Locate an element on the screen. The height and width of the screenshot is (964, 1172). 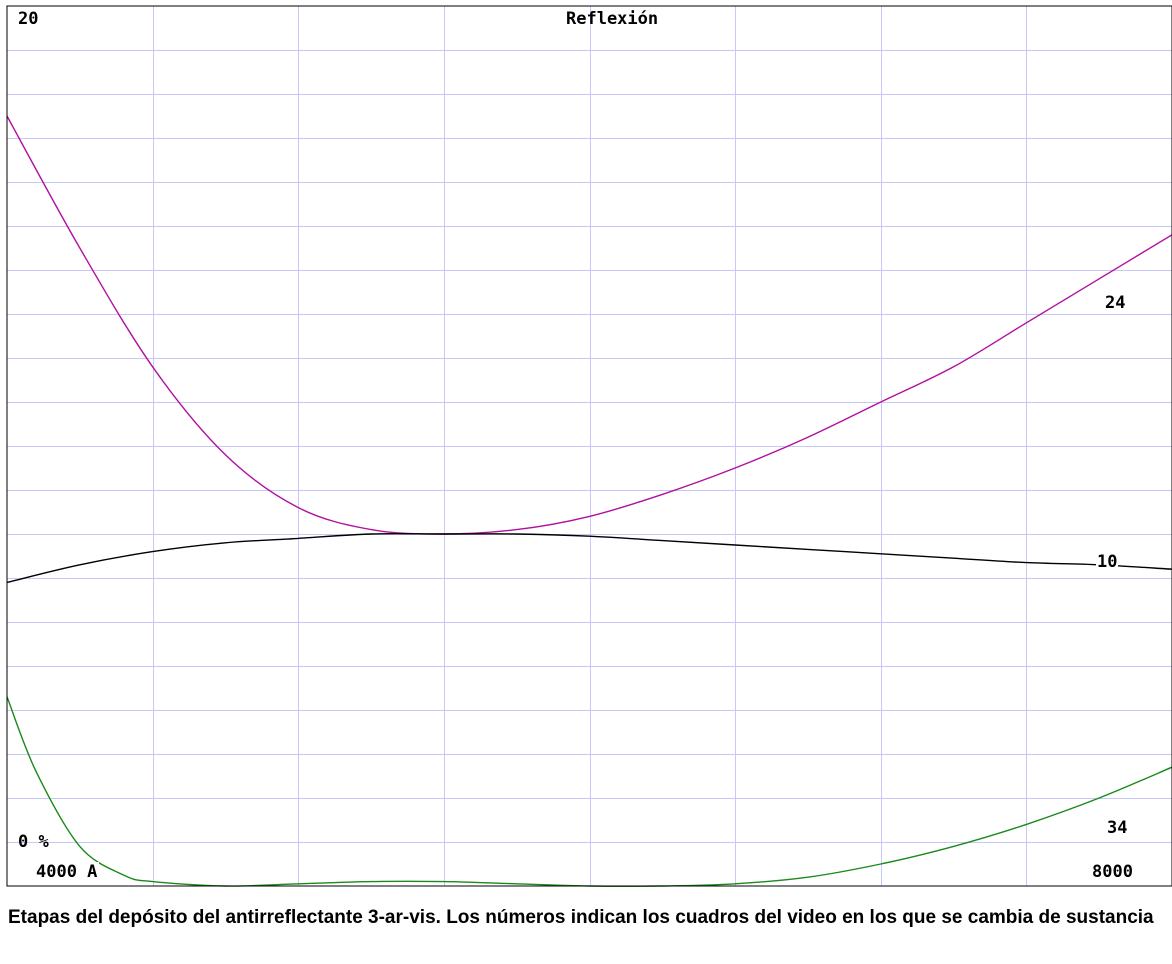
series-label-34: 34 is located at coordinates (1117, 828).